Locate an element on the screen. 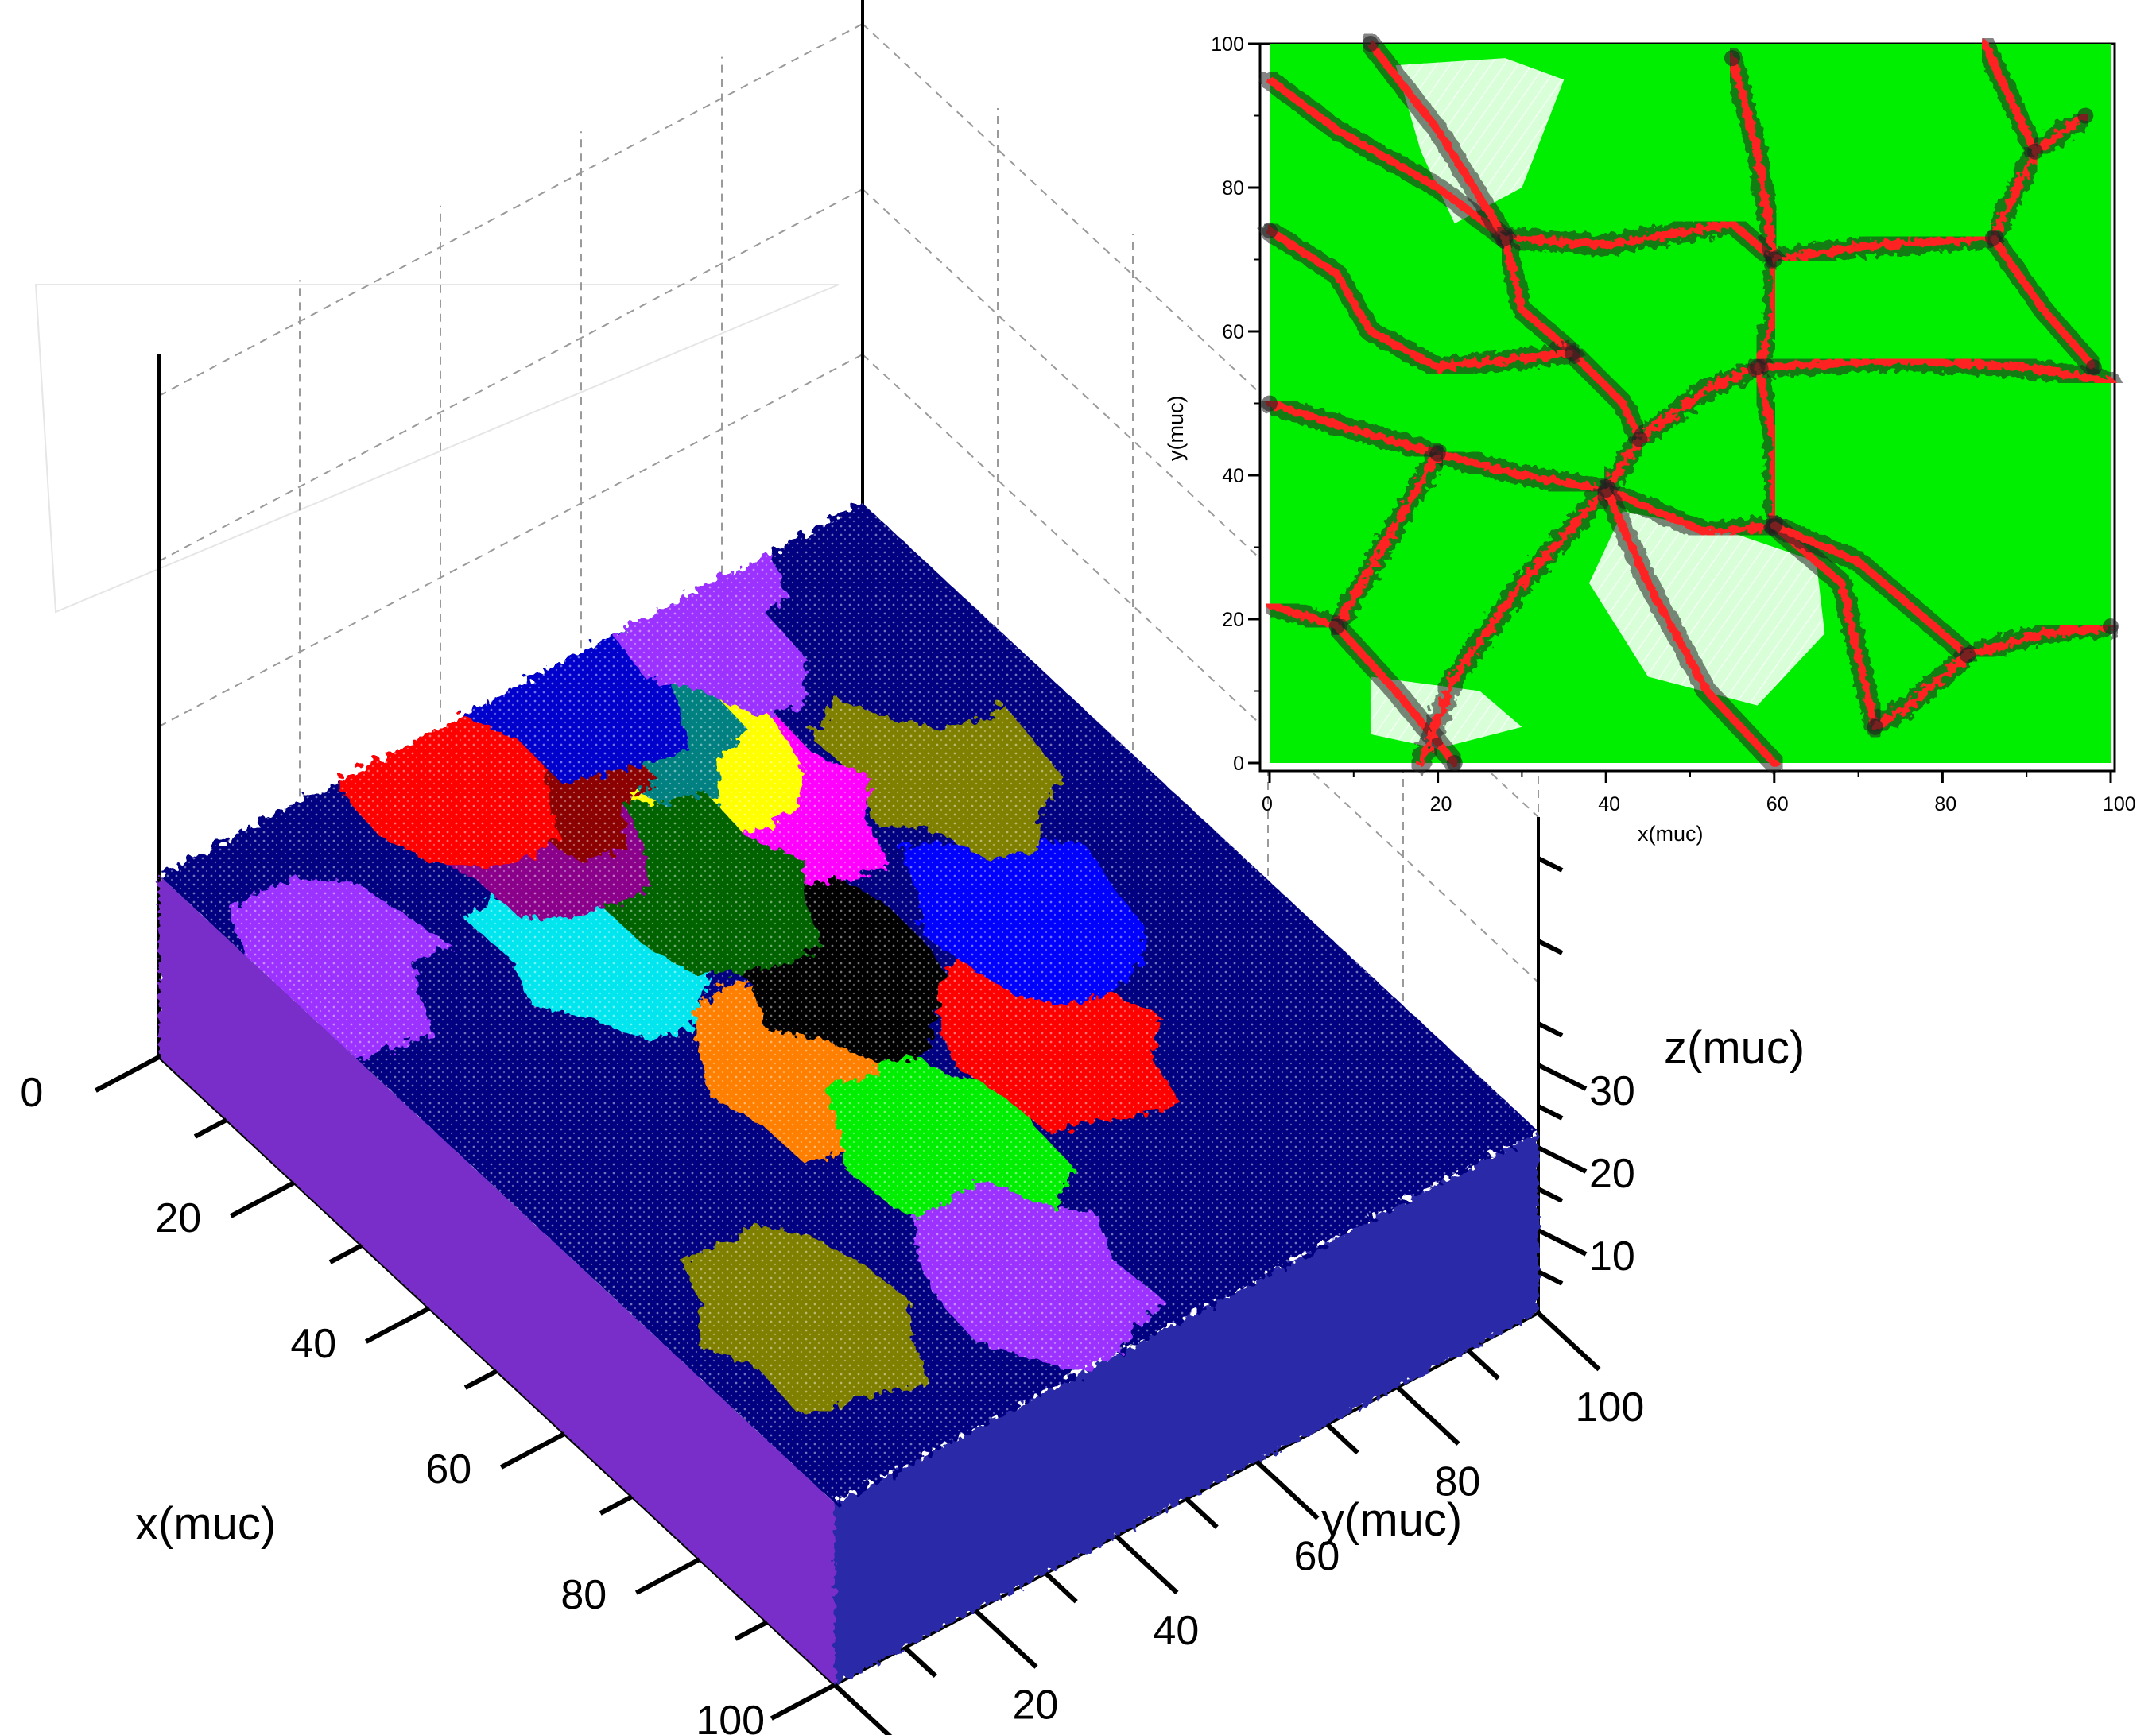 The height and width of the screenshot is (1735, 2156). back-panel-top is located at coordinates (437, 449).